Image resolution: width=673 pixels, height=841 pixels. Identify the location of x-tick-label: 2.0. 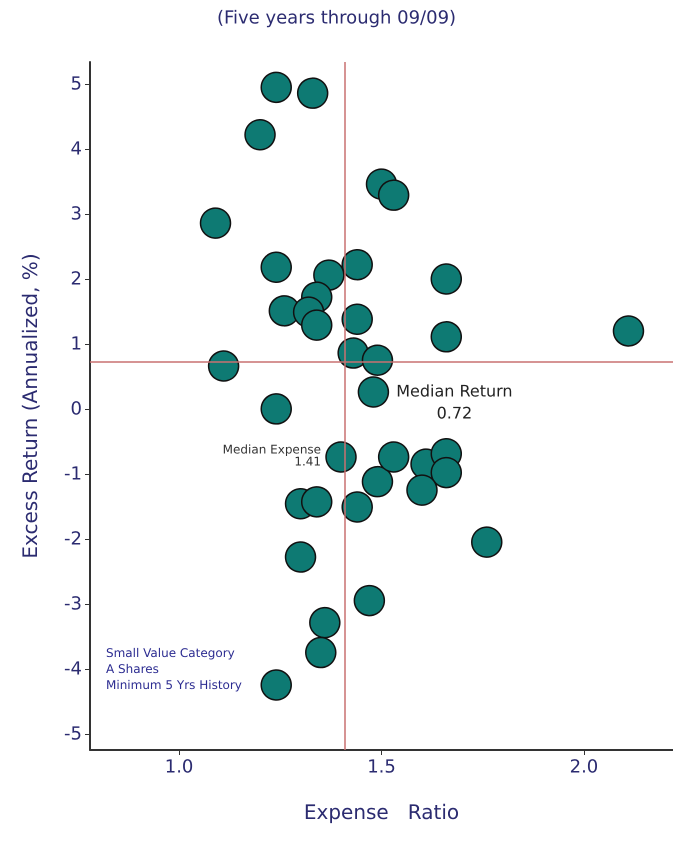
(584, 767).